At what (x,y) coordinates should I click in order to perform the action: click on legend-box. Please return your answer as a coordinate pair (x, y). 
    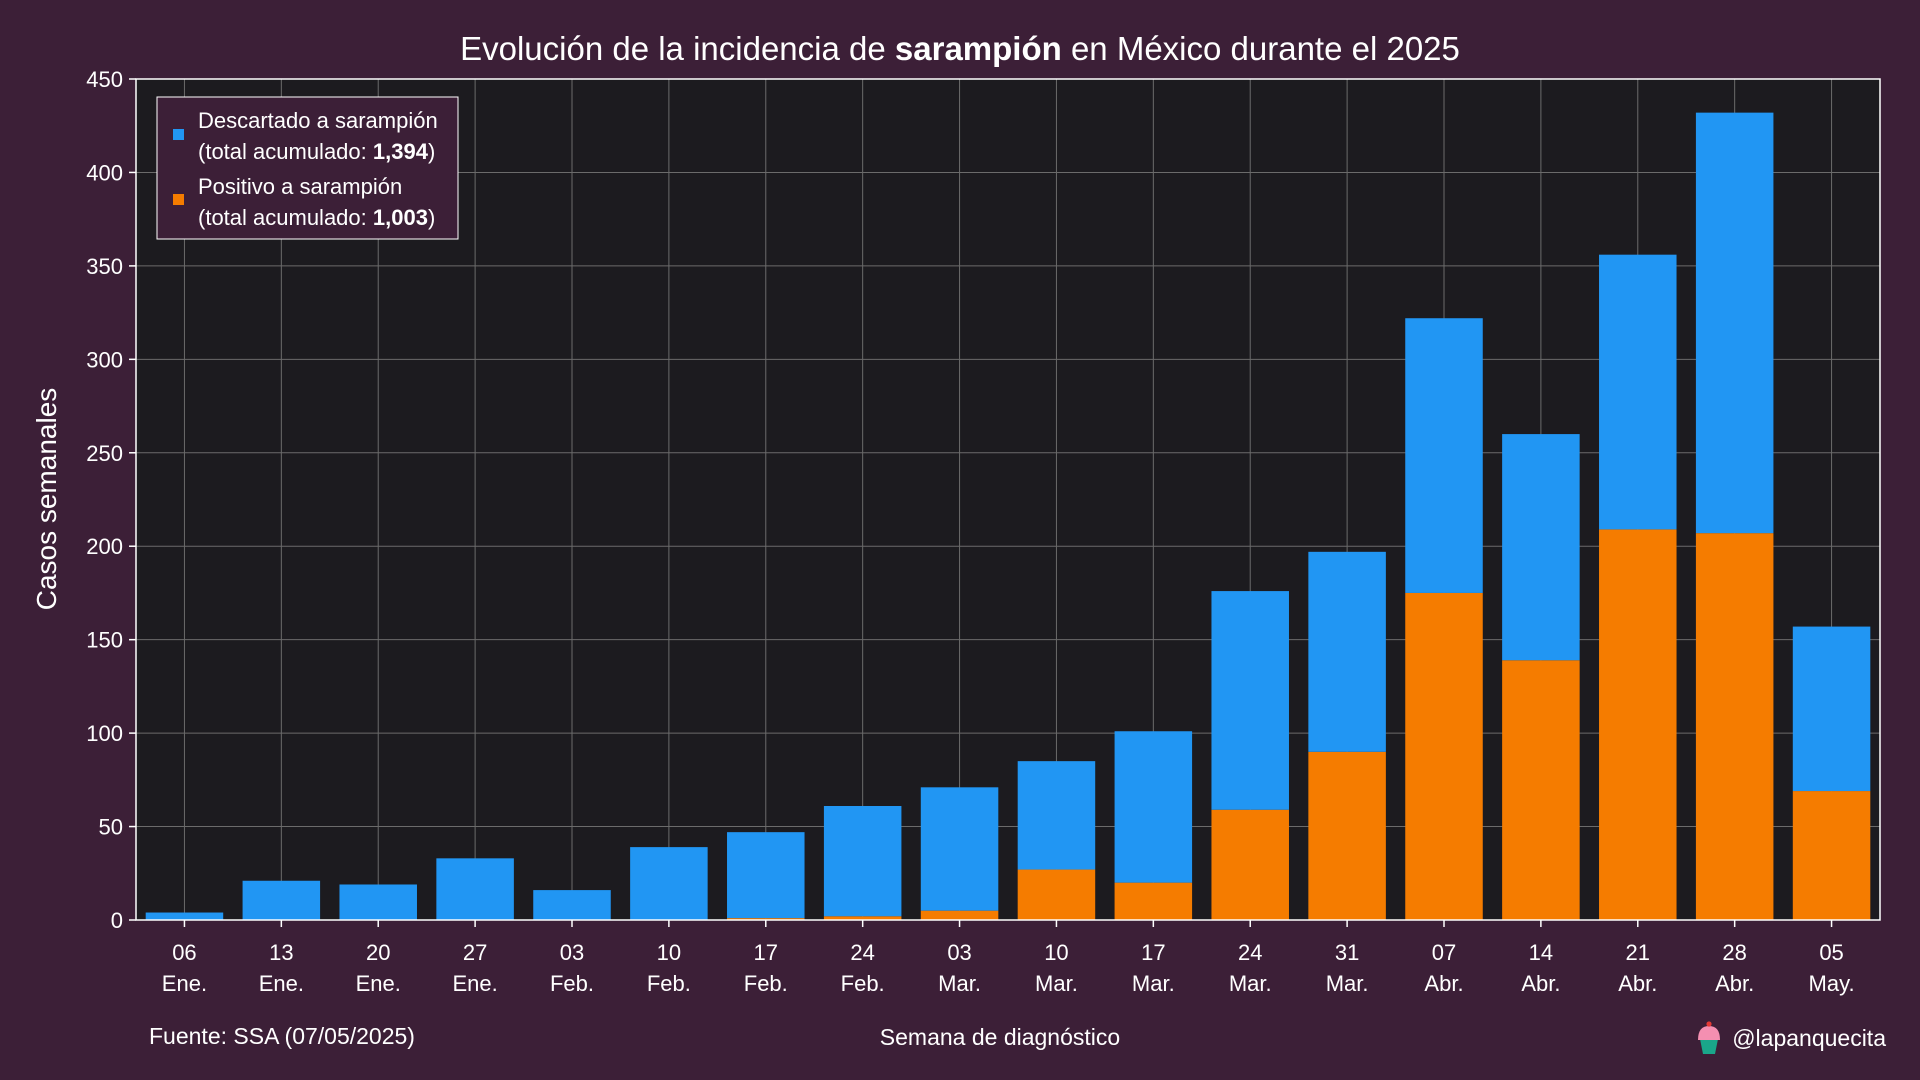
    Looking at the image, I should click on (307, 168).